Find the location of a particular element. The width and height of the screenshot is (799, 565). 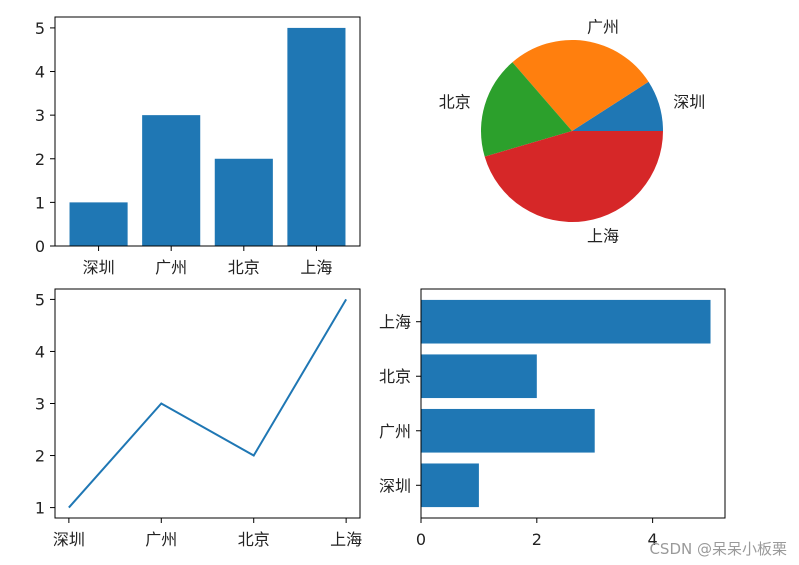

watermark: CSDN @呆呆小板栗 is located at coordinates (718, 549).